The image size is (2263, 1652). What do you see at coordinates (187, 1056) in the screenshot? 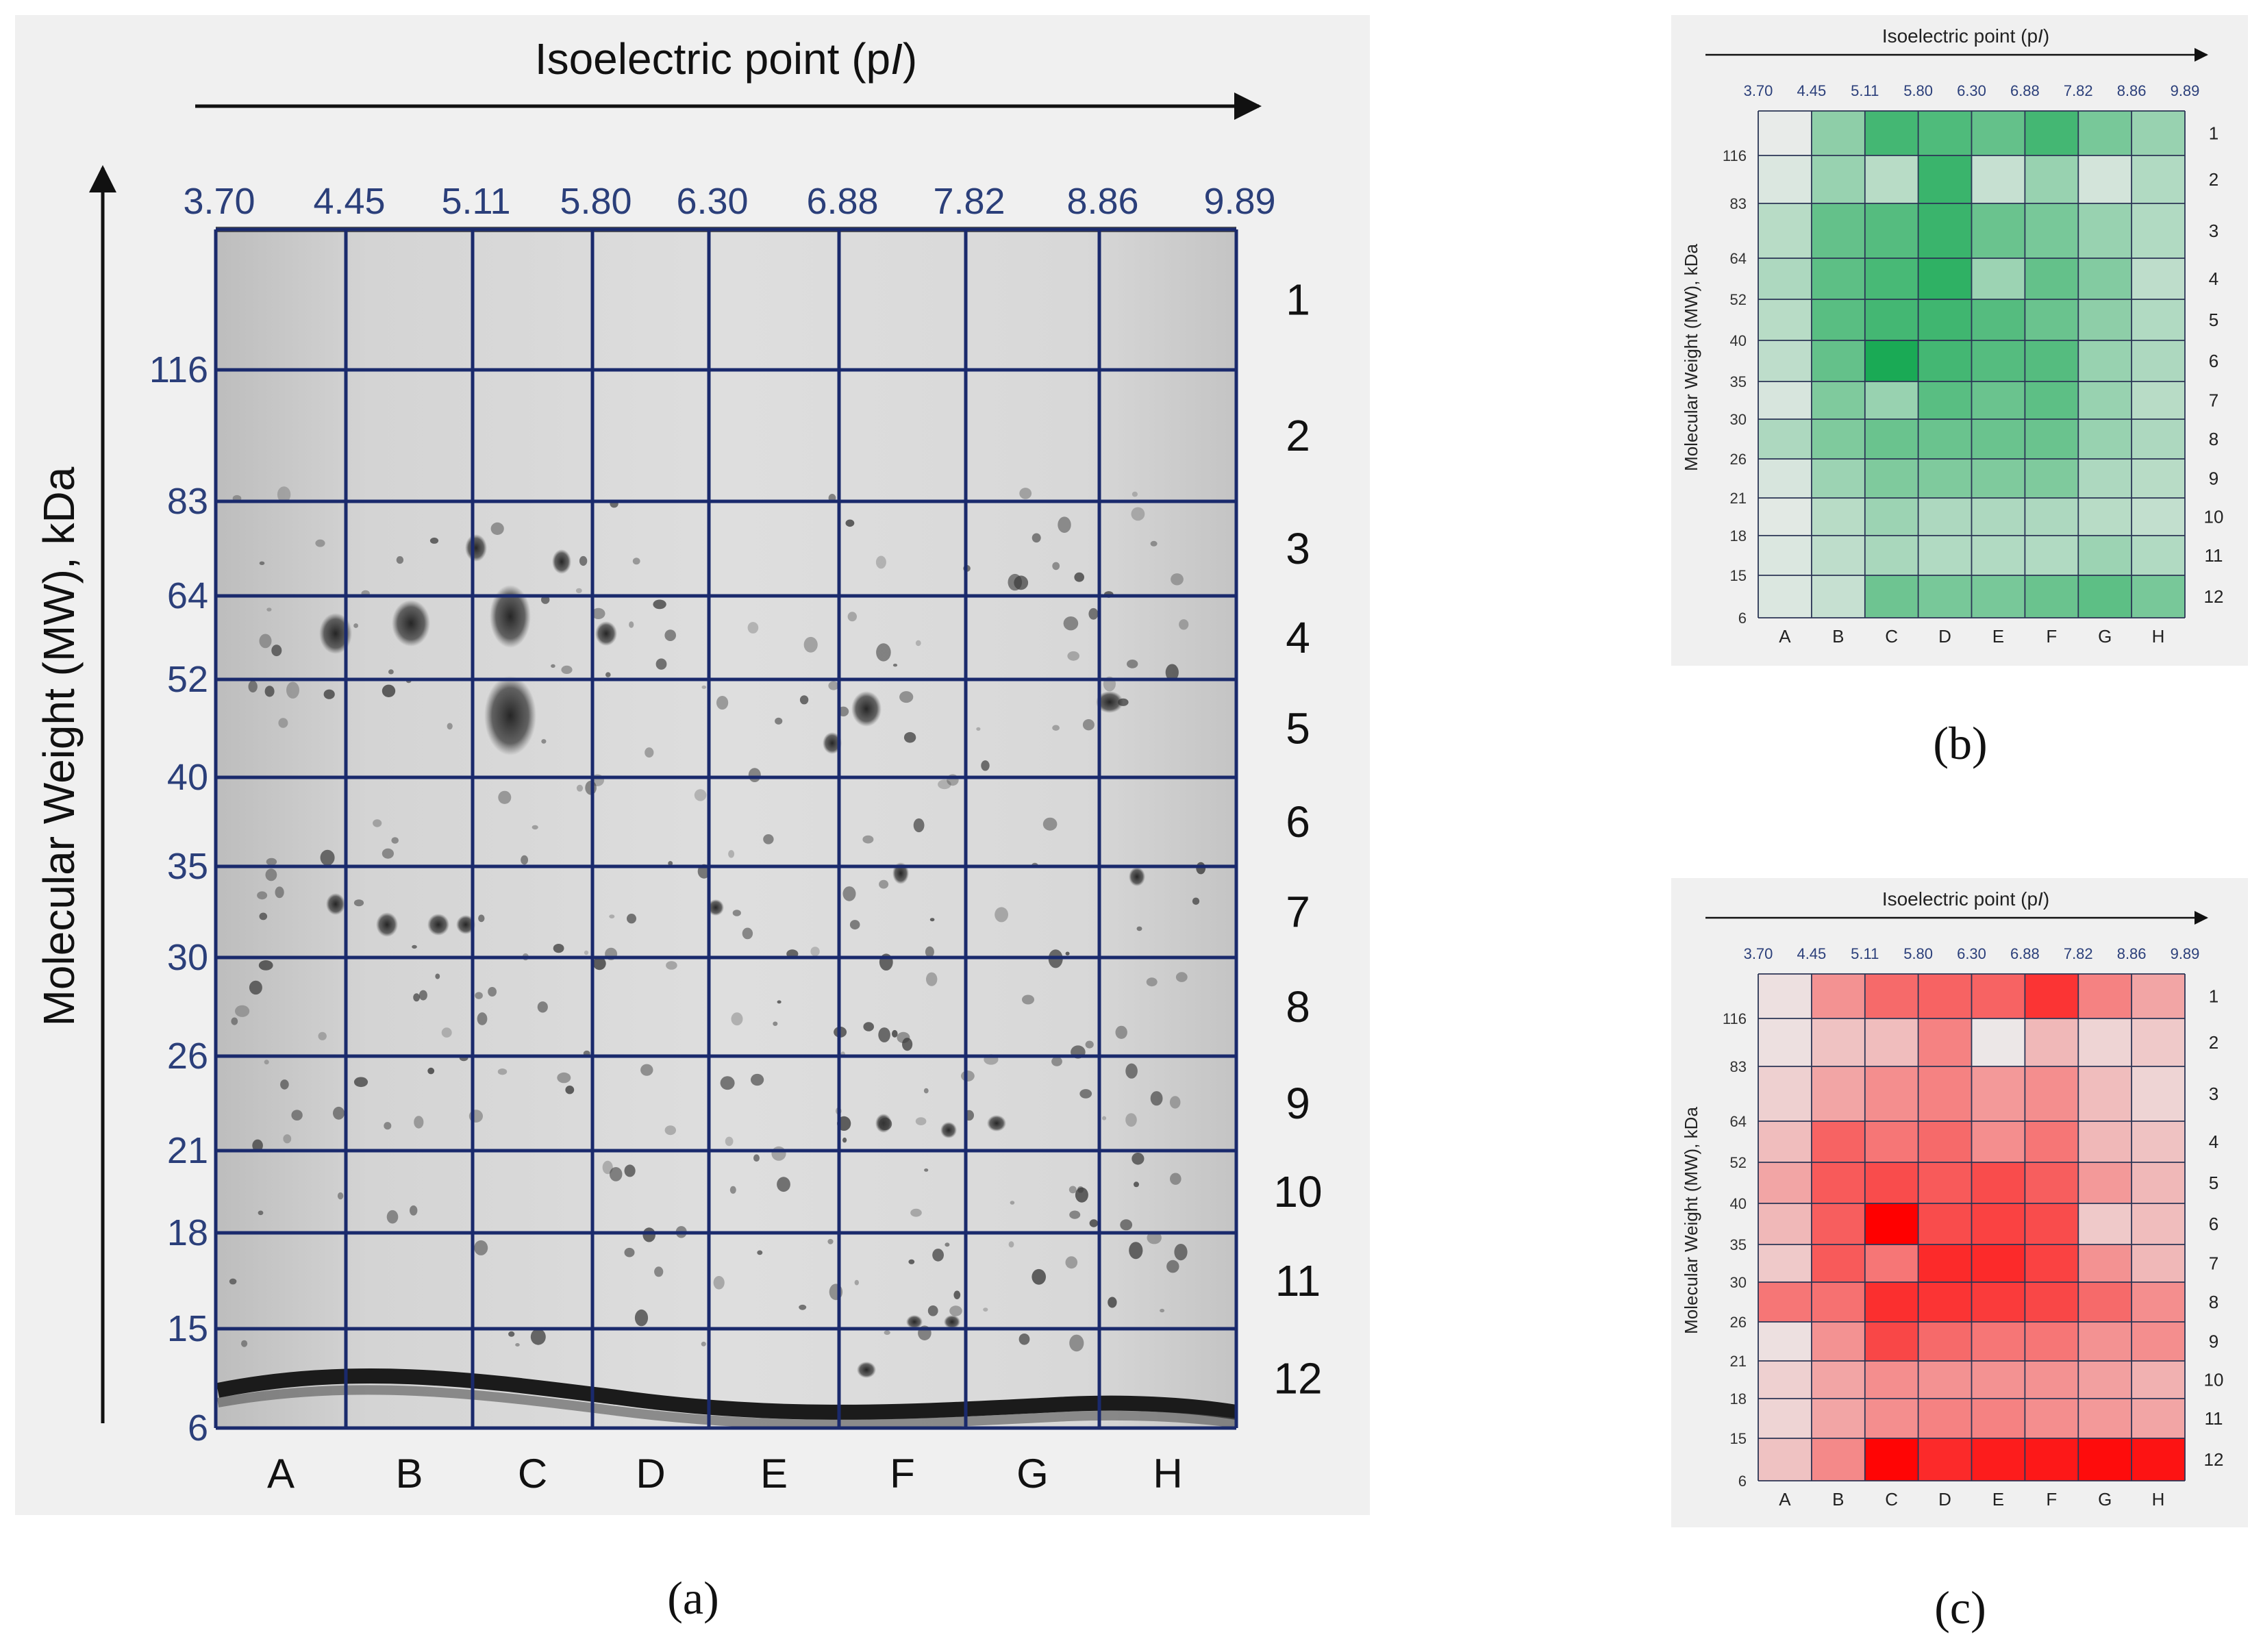
I see `mw-tick-label: 26` at bounding box center [187, 1056].